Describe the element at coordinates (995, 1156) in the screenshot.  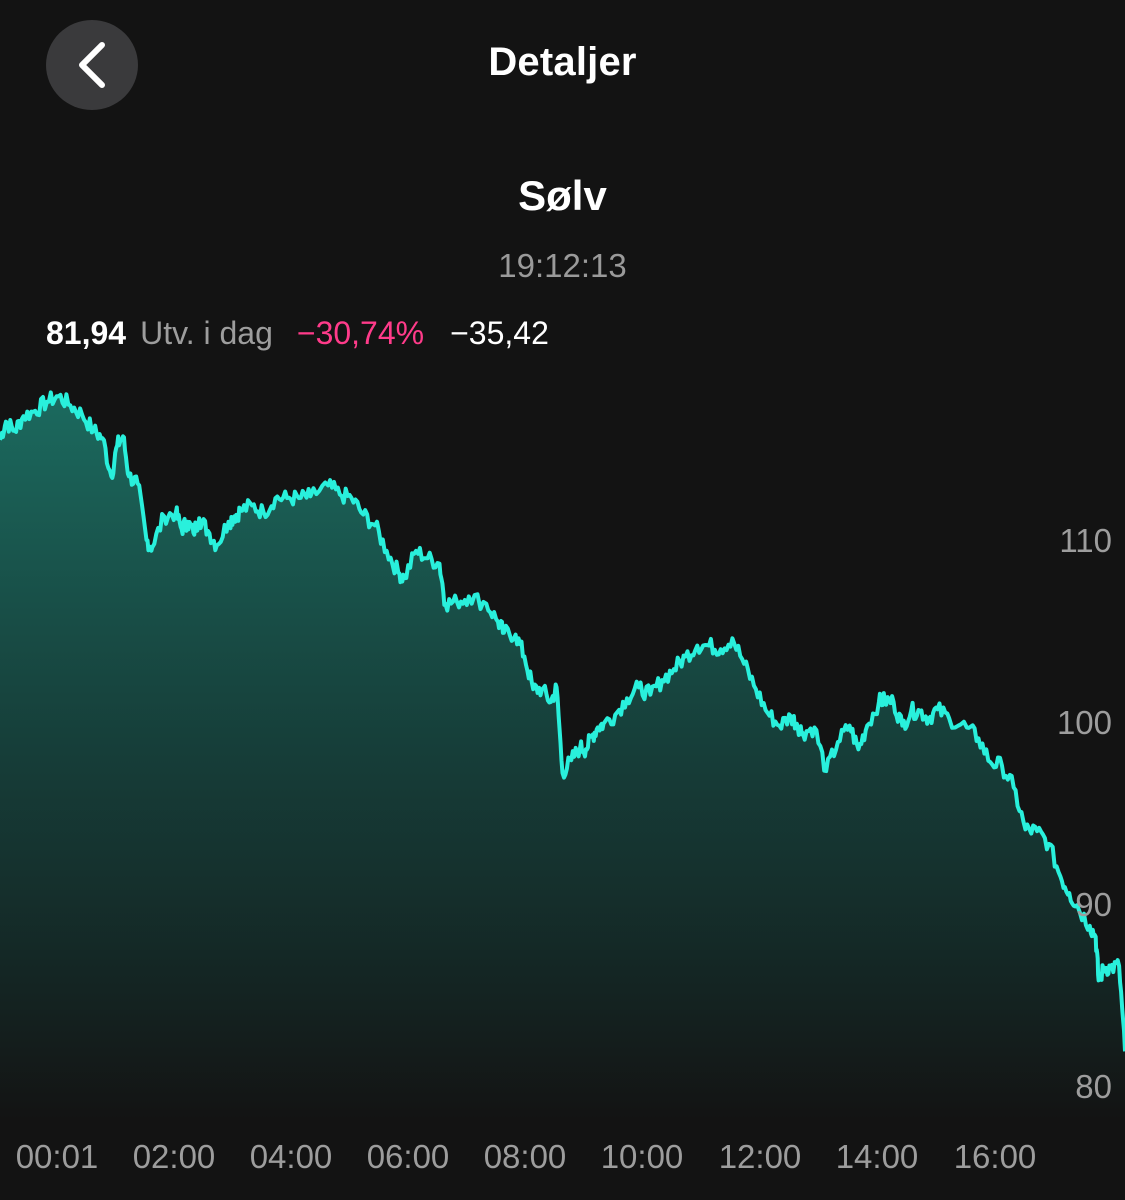
I see `x-tick-label: 16:00` at that location.